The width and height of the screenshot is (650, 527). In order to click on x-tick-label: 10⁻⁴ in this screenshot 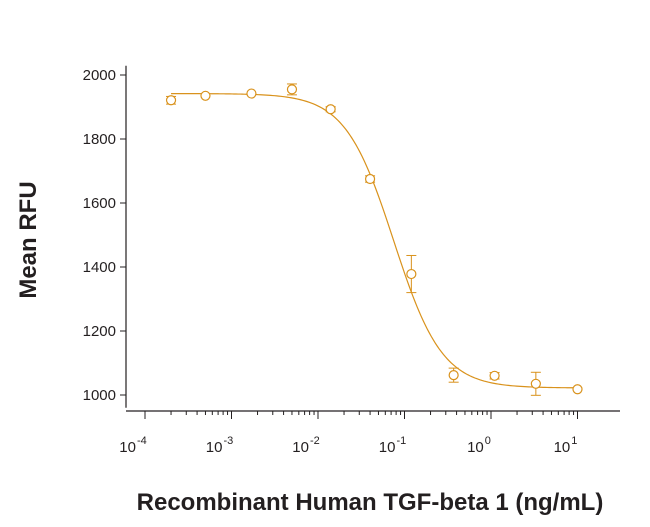, I will do `click(132, 445)`.